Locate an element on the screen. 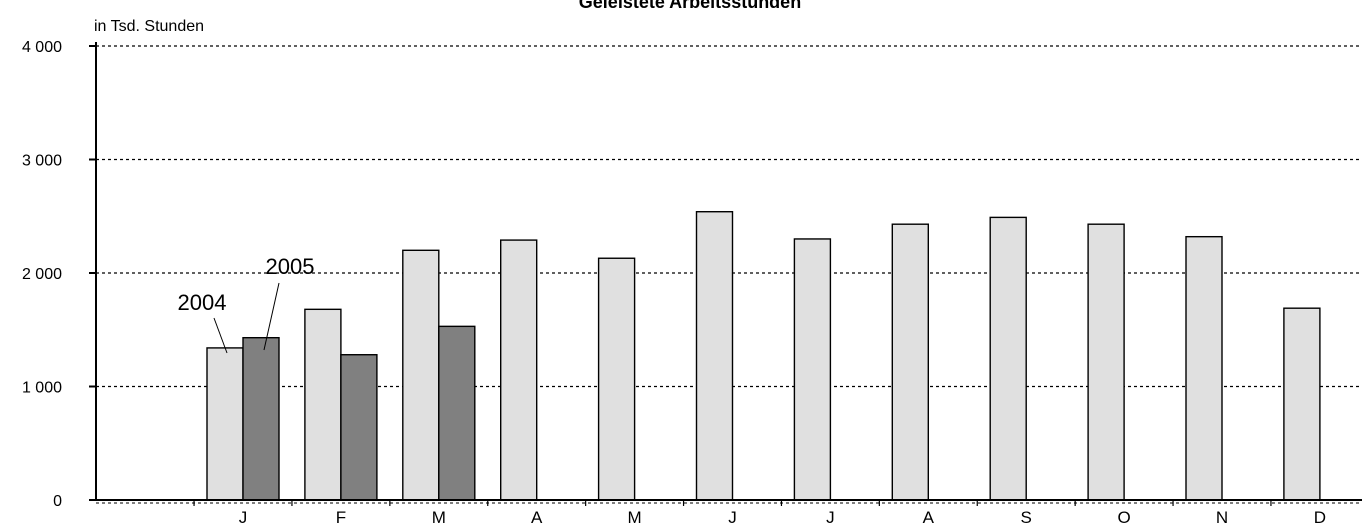 This screenshot has width=1363, height=526. y-tick-label-1: 1 000 is located at coordinates (42, 388).